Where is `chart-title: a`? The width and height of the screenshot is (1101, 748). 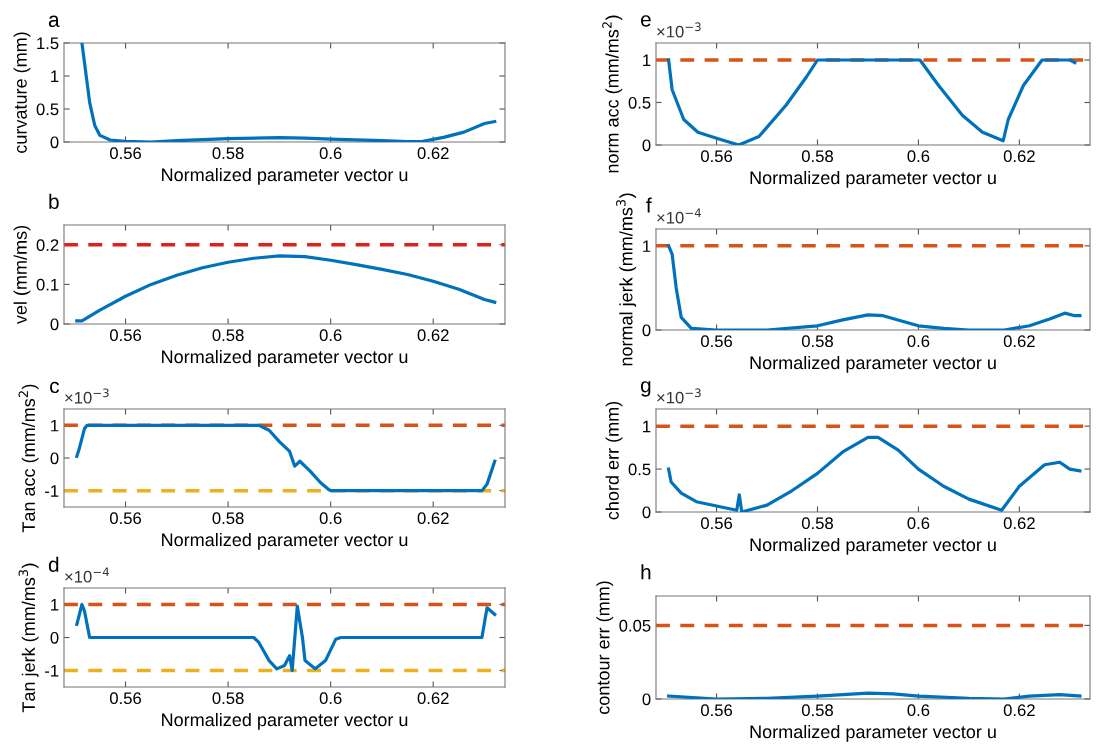
chart-title: a is located at coordinates (54, 21).